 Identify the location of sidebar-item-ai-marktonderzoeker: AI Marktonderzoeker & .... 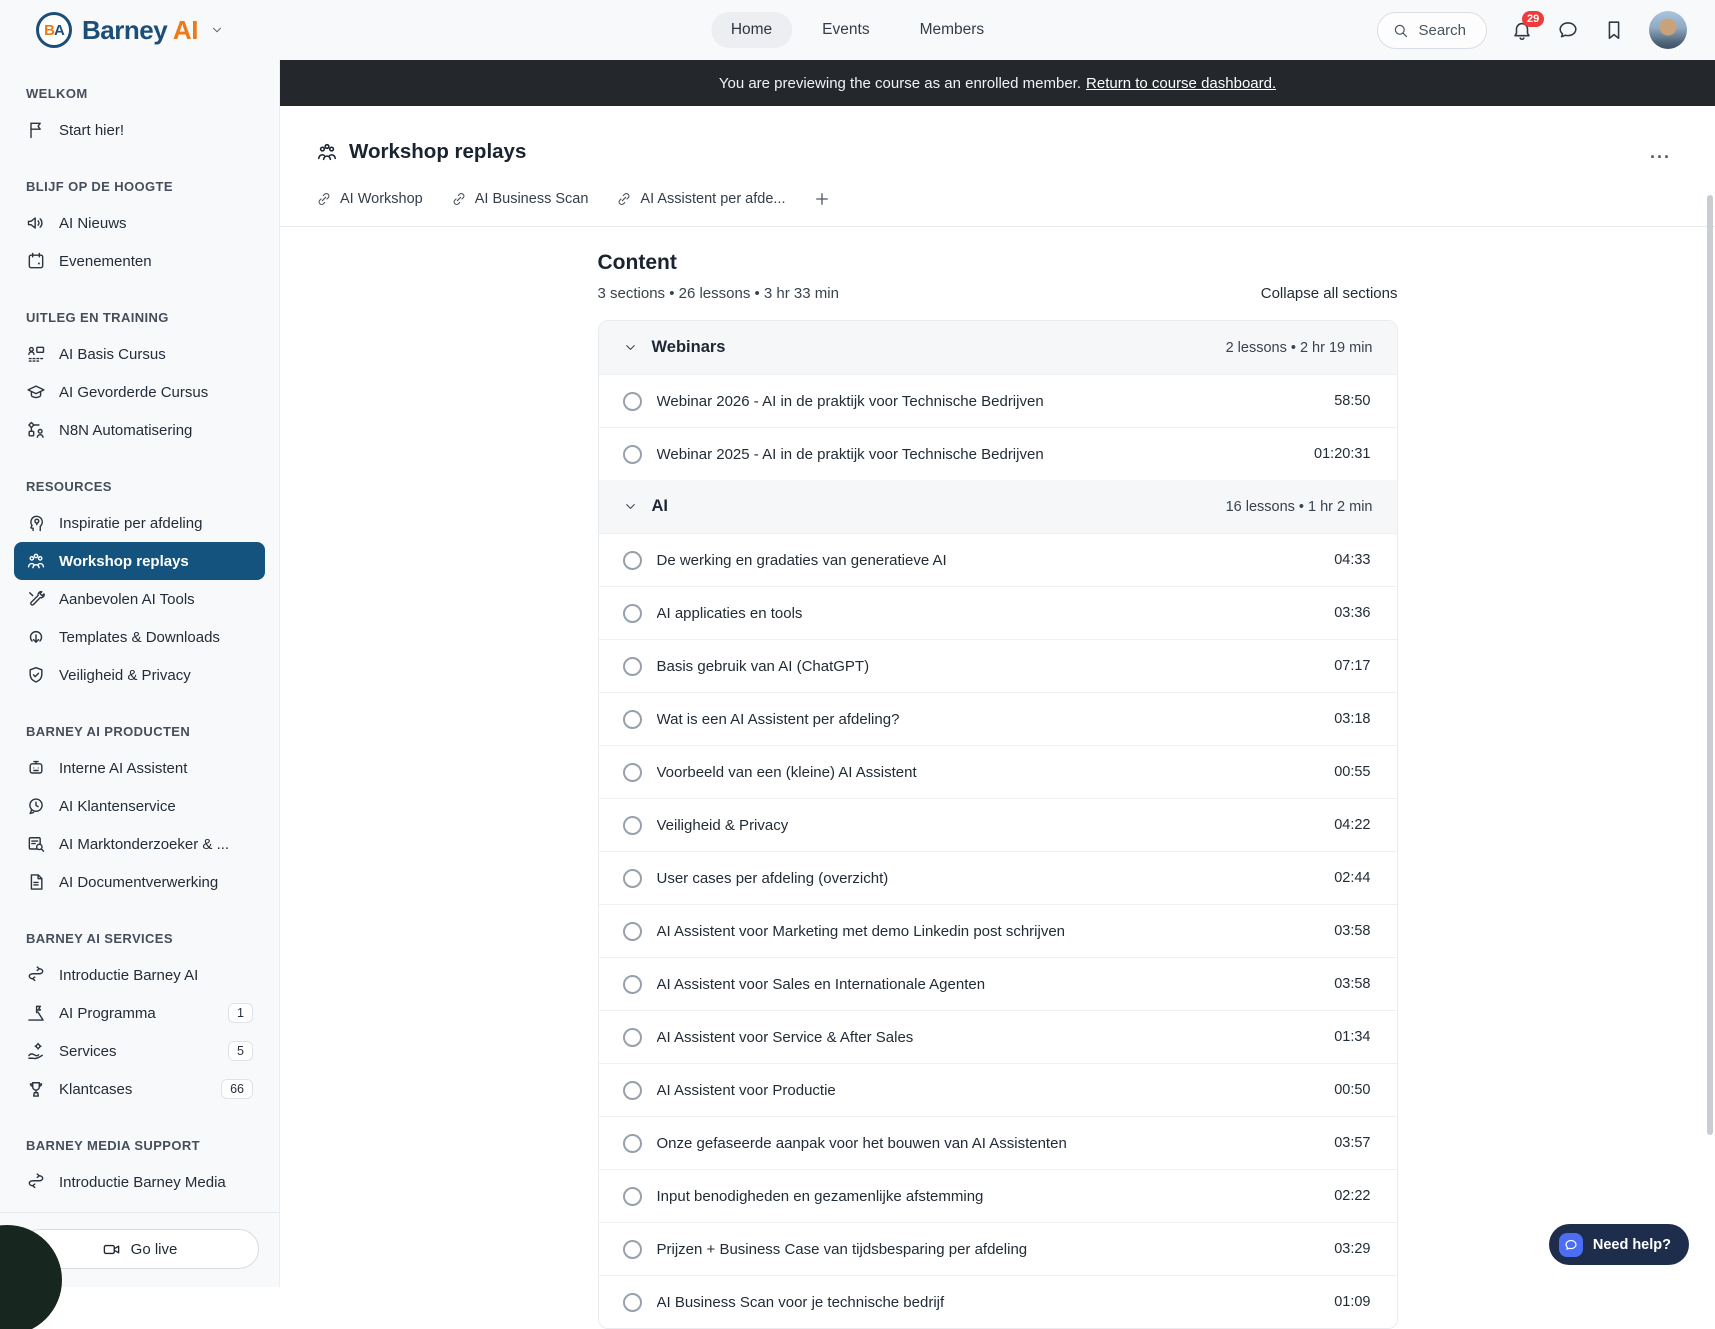
(139, 844).